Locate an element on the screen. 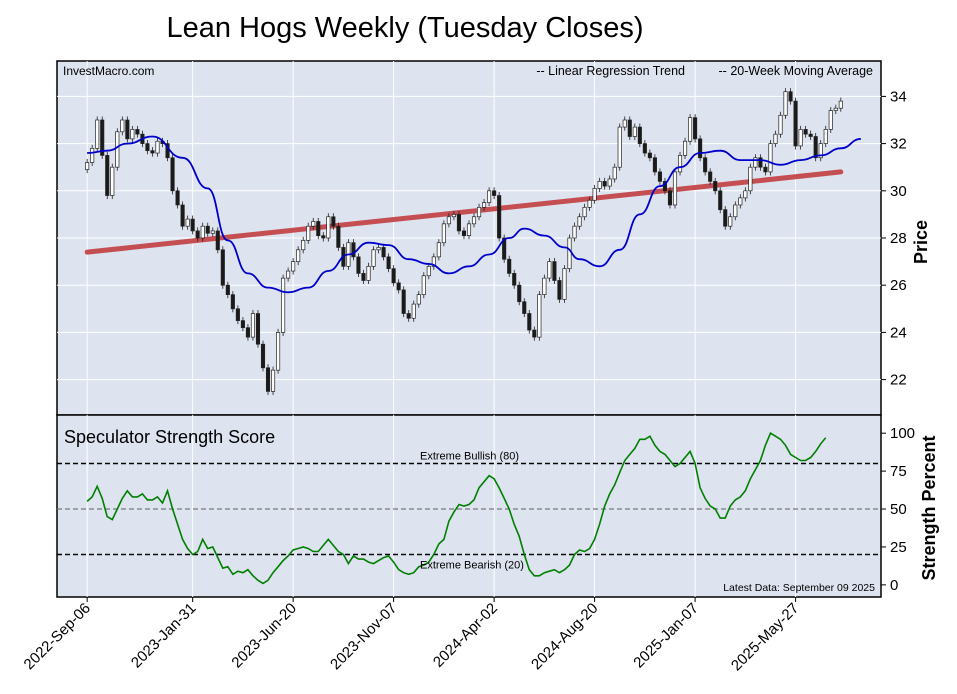 The width and height of the screenshot is (957, 694). chart-title: Lean Hogs Weekly (Tuesday Closes) is located at coordinates (405, 28).